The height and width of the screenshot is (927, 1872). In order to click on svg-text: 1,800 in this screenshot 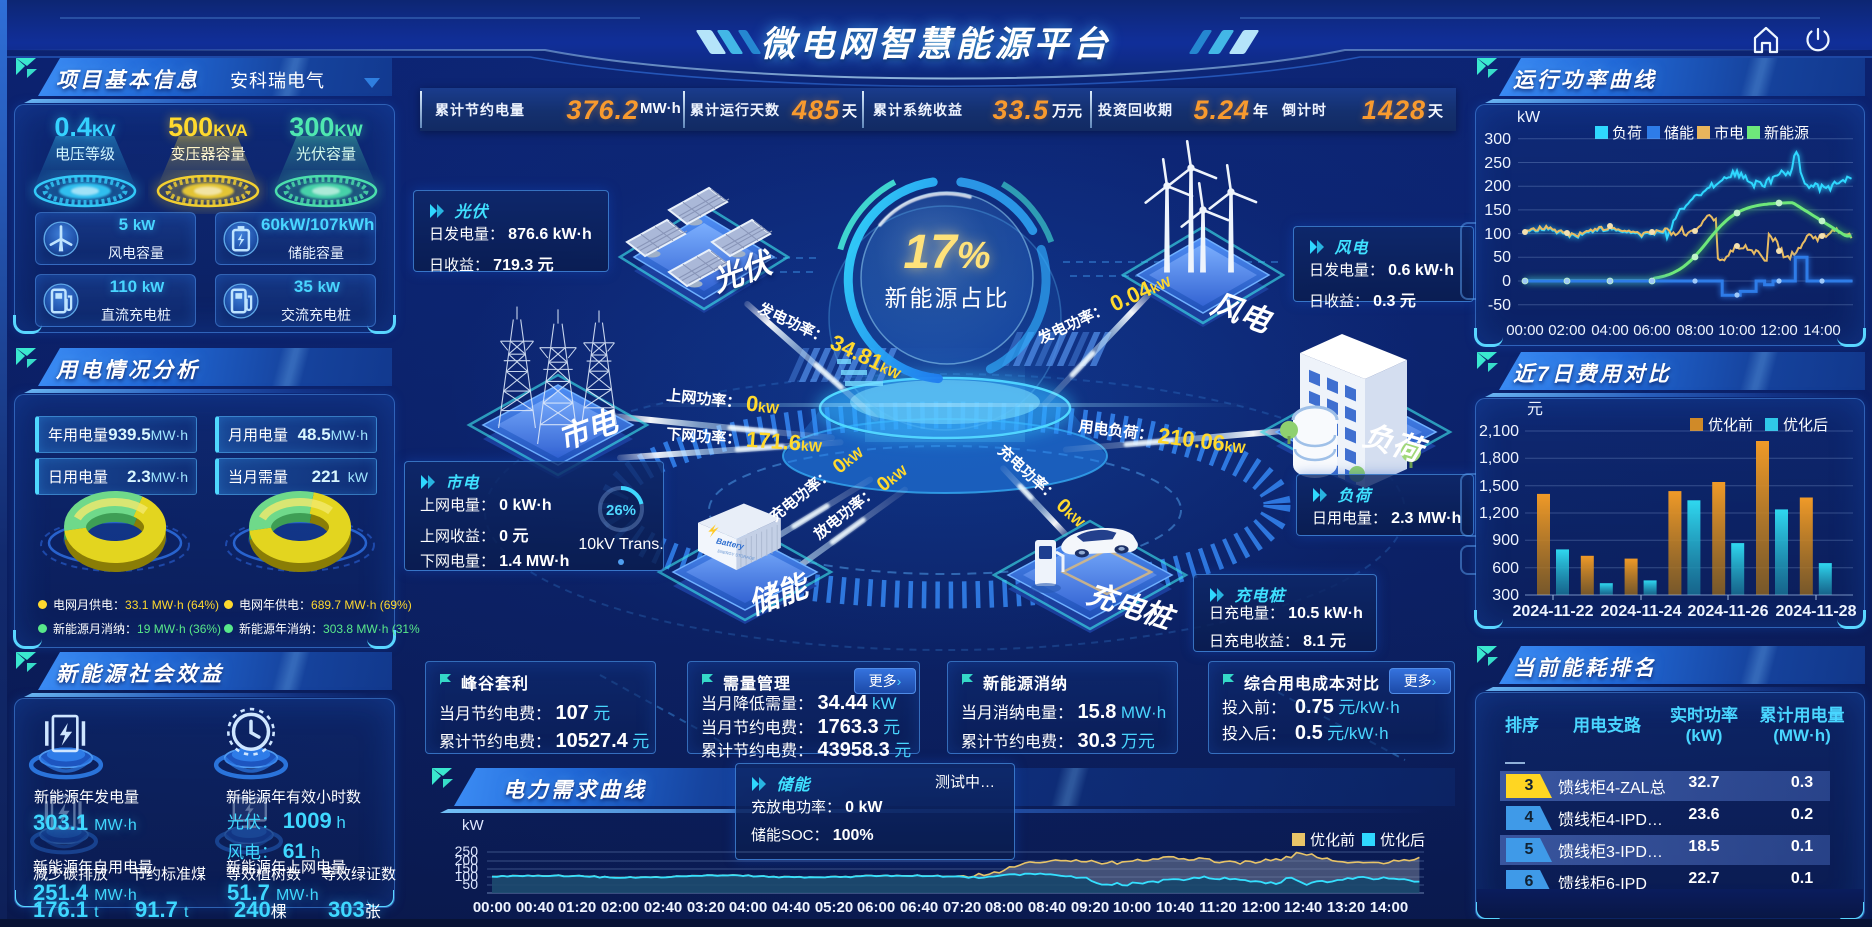, I will do `click(1499, 458)`.